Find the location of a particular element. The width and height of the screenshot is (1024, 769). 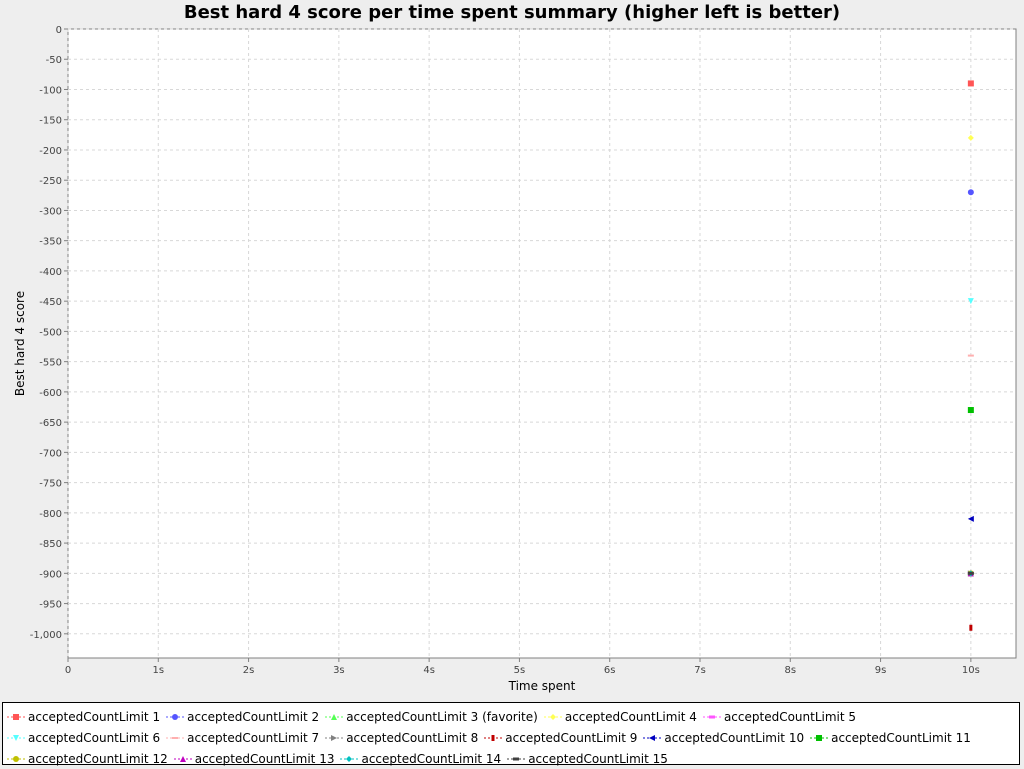

legend-label: acceptedCountLimit 3 (favorite) is located at coordinates (442, 716).